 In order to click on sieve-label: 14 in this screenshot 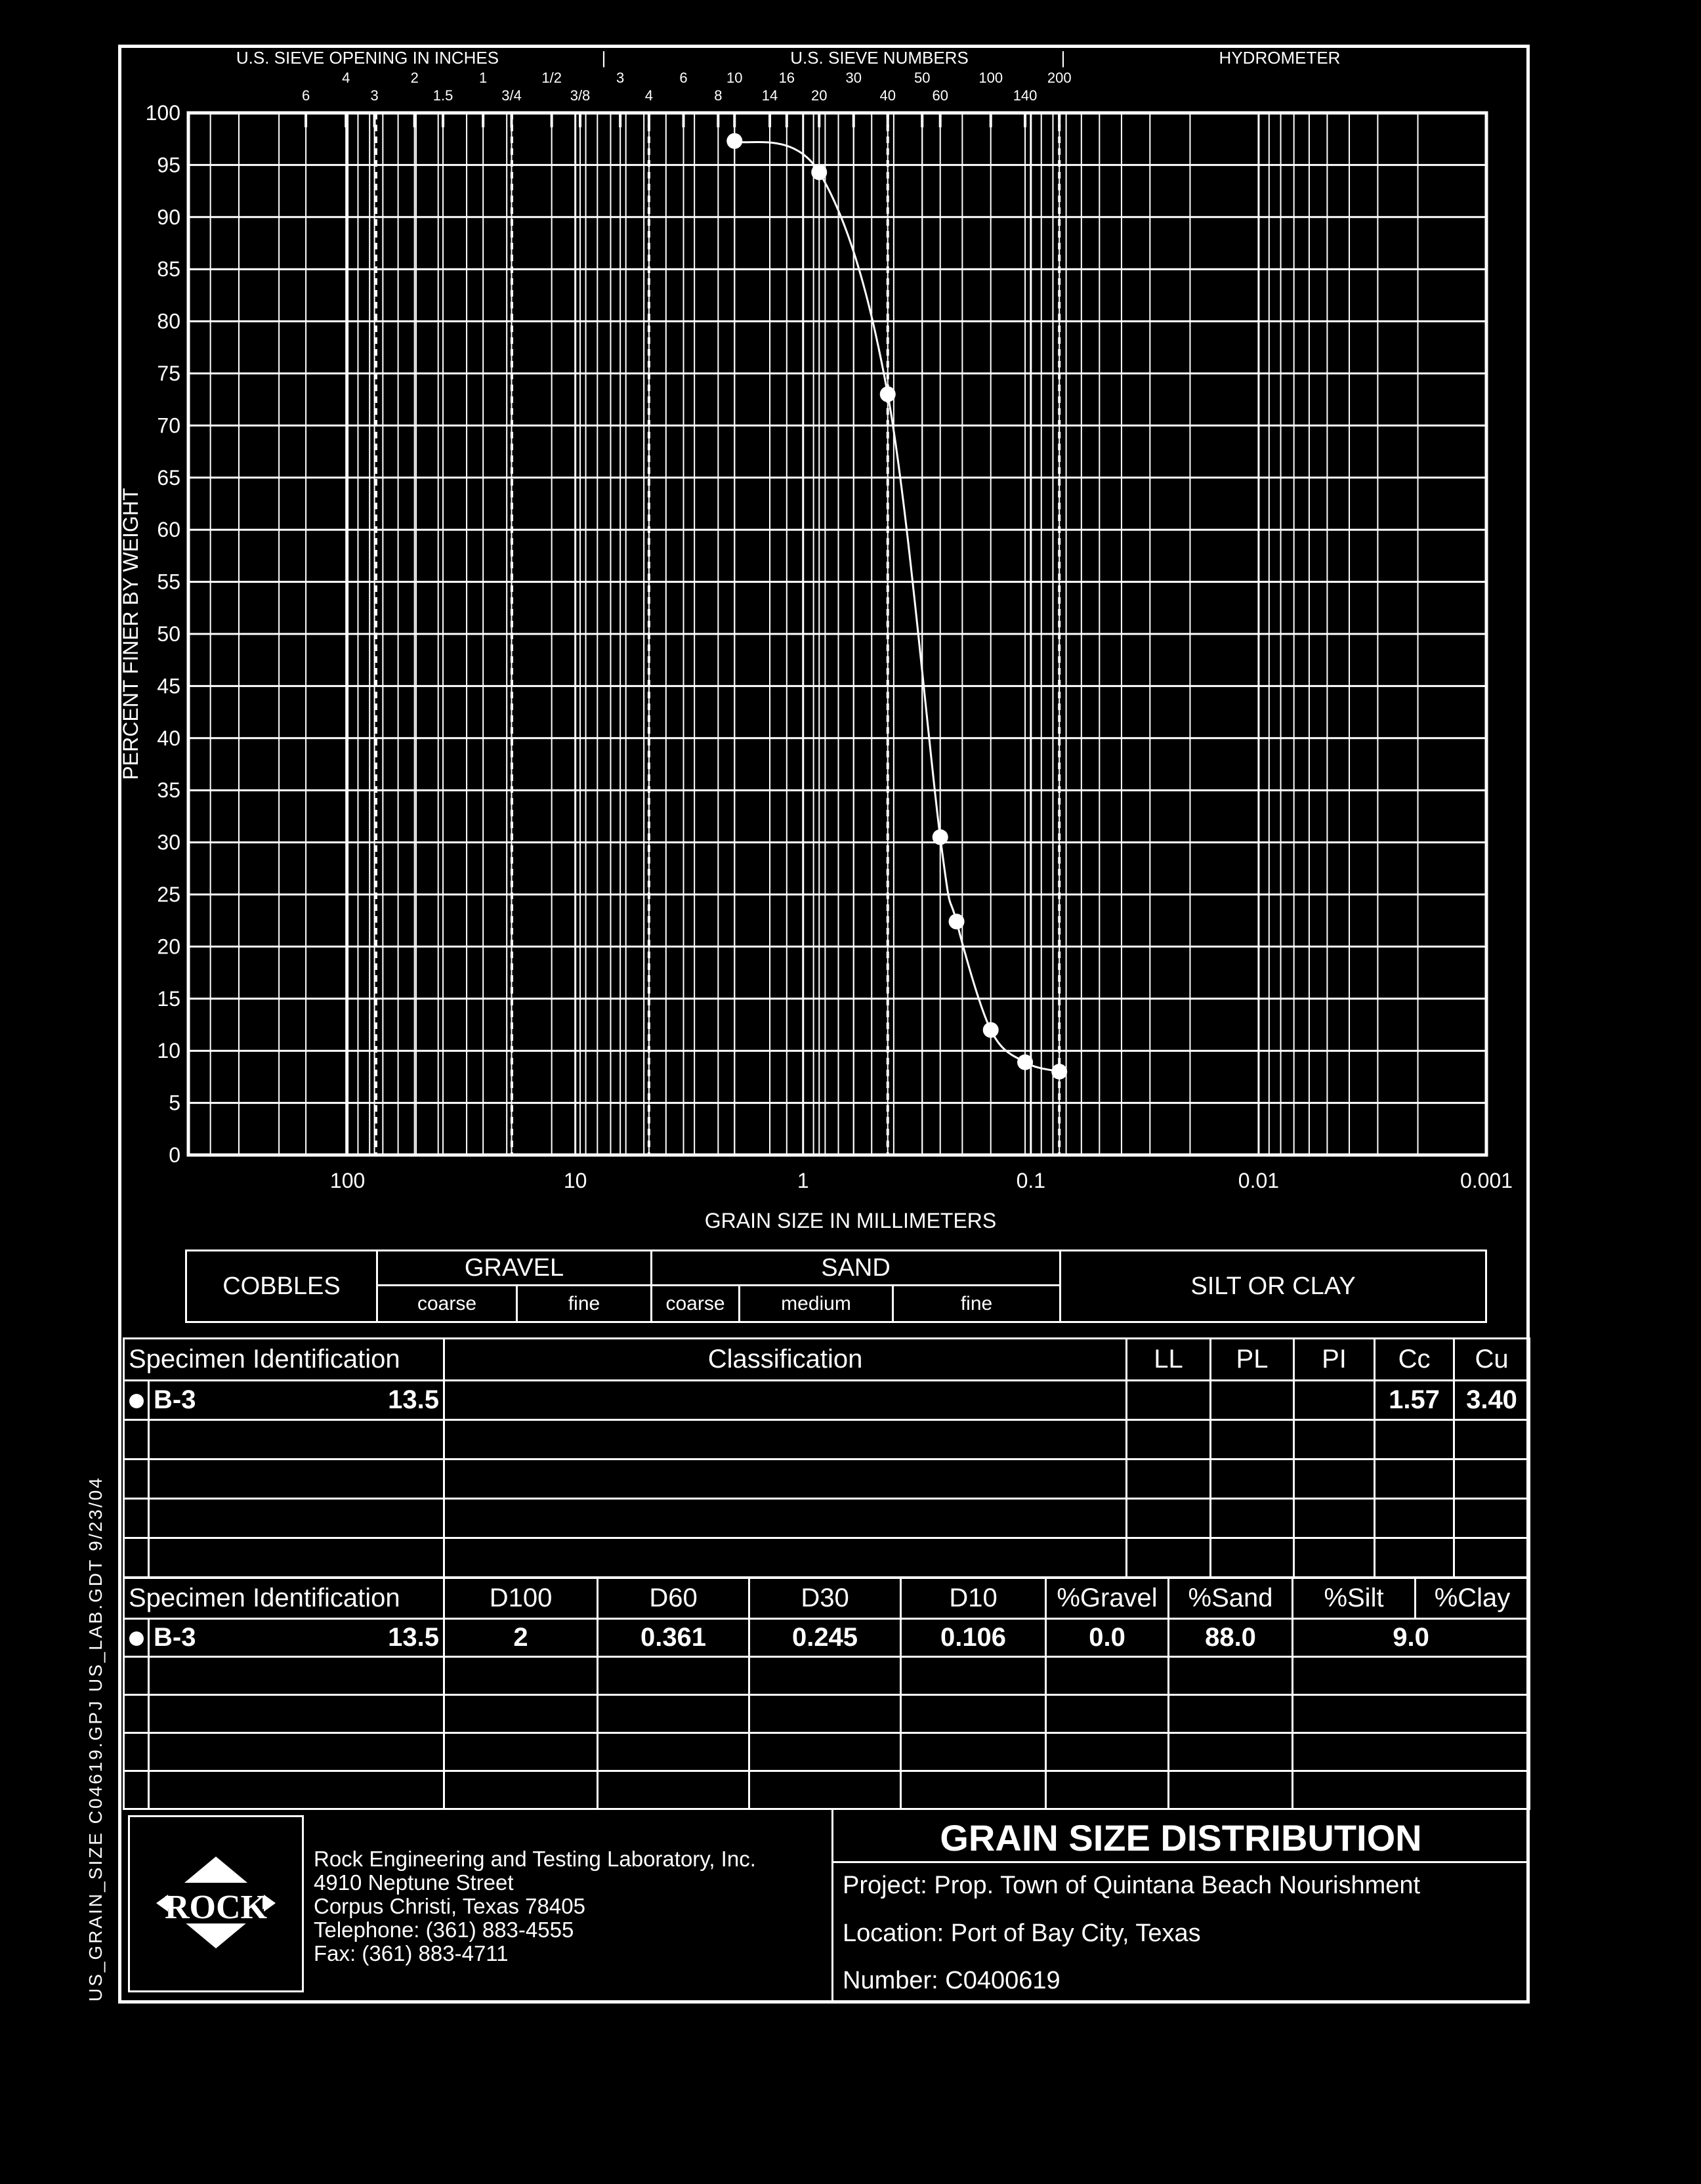, I will do `click(770, 95)`.